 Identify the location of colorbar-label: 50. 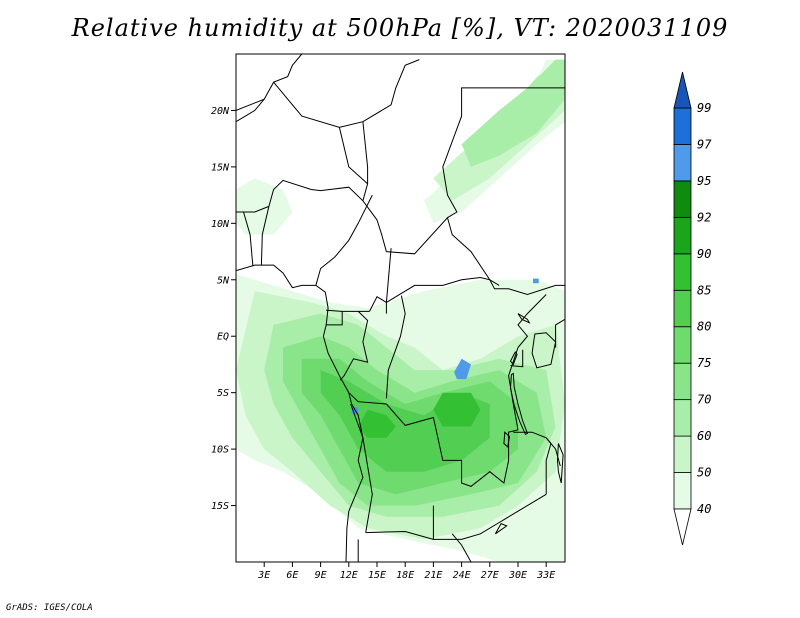
(704, 473).